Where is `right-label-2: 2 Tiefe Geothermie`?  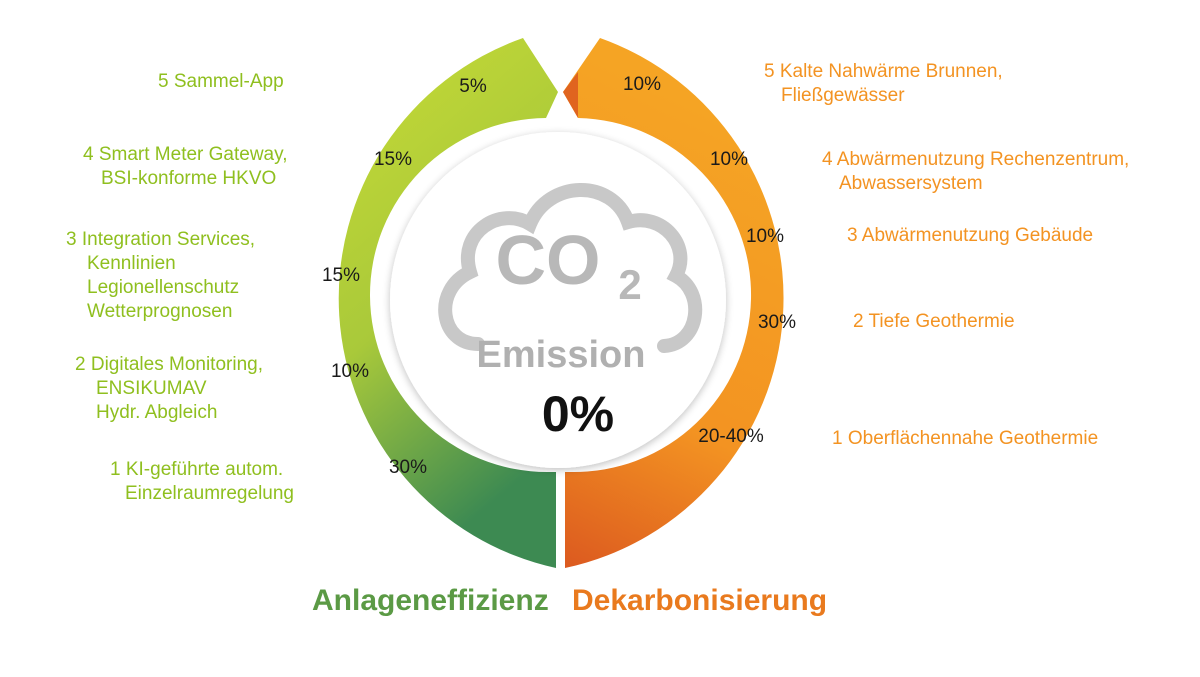 right-label-2: 2 Tiefe Geothermie is located at coordinates (934, 322).